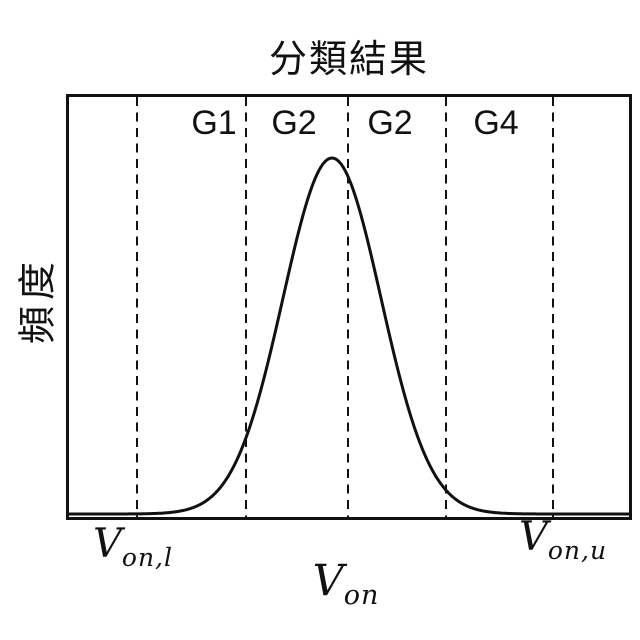 This screenshot has width=640, height=640. What do you see at coordinates (533, 537) in the screenshot?
I see `x-upper-bound-base: V` at bounding box center [533, 537].